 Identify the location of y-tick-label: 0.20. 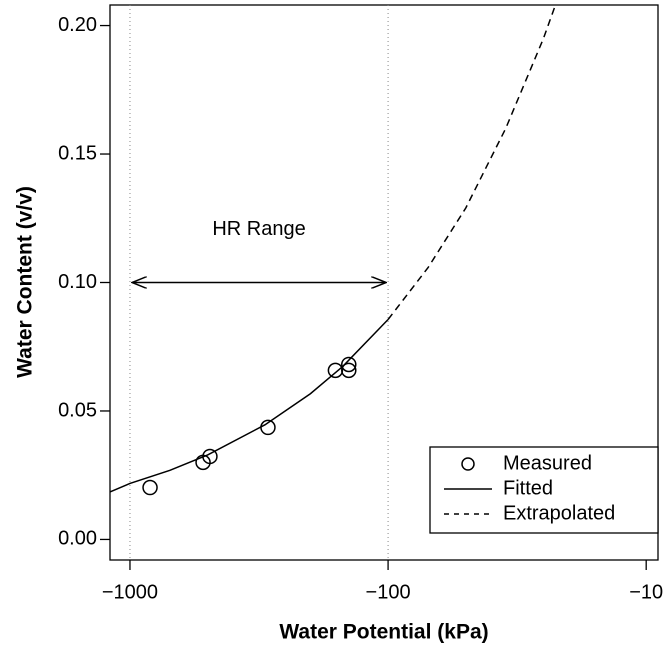
(77, 25).